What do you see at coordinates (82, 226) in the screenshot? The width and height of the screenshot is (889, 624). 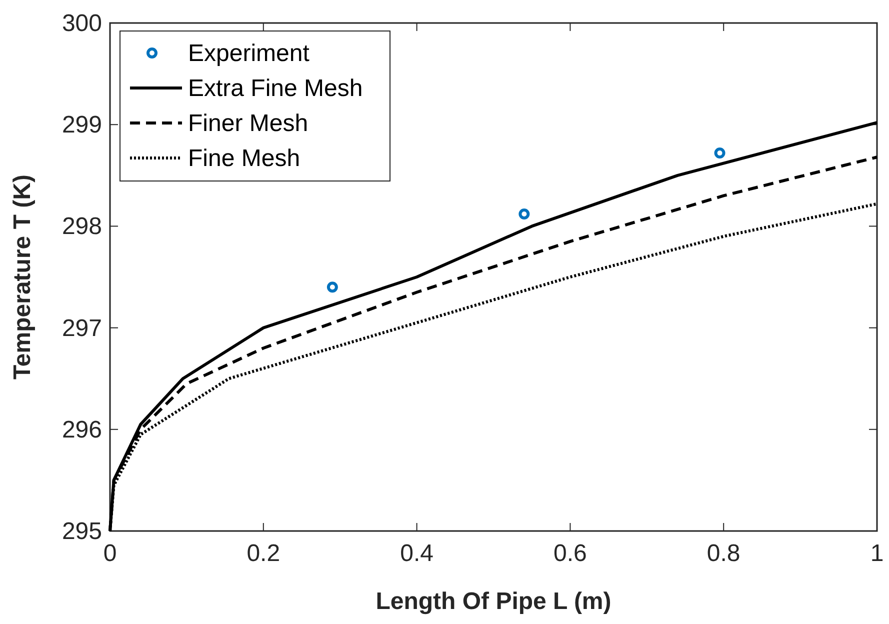 I see `y-tick-label: 298` at bounding box center [82, 226].